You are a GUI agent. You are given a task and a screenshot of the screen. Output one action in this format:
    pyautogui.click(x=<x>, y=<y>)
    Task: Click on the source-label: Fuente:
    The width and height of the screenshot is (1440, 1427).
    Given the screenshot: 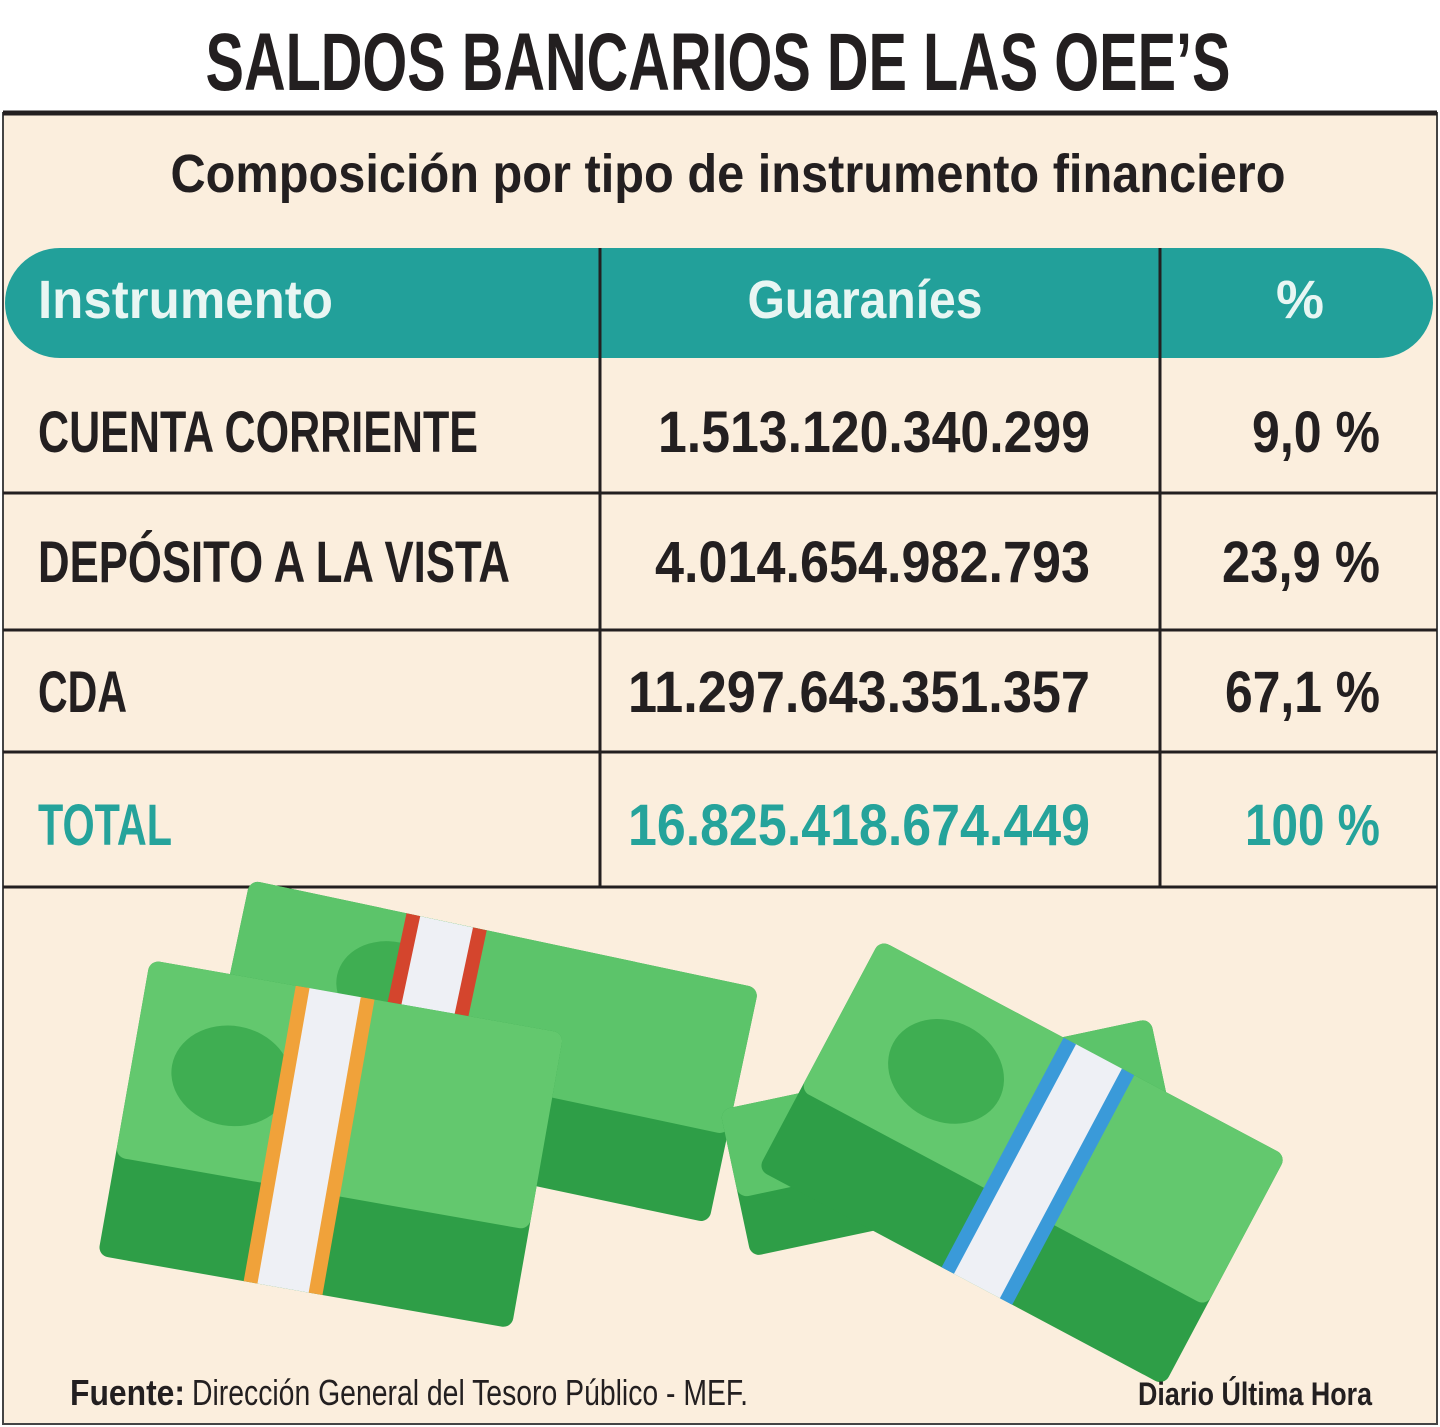 What is the action you would take?
    pyautogui.click(x=127, y=1392)
    